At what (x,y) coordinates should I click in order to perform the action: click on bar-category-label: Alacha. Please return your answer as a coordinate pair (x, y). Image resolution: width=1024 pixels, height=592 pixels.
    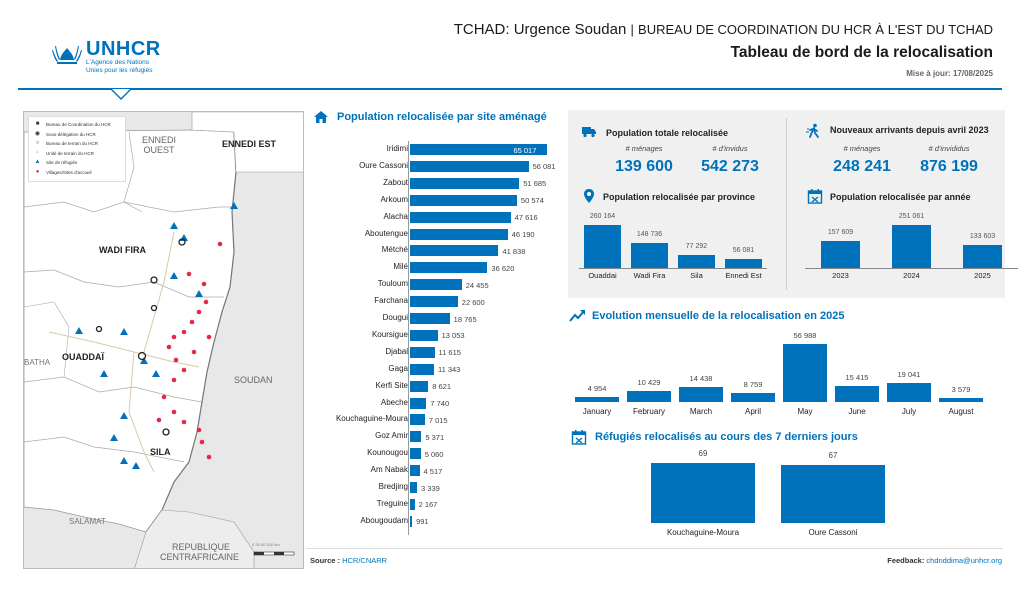
    Looking at the image, I should click on (395, 216).